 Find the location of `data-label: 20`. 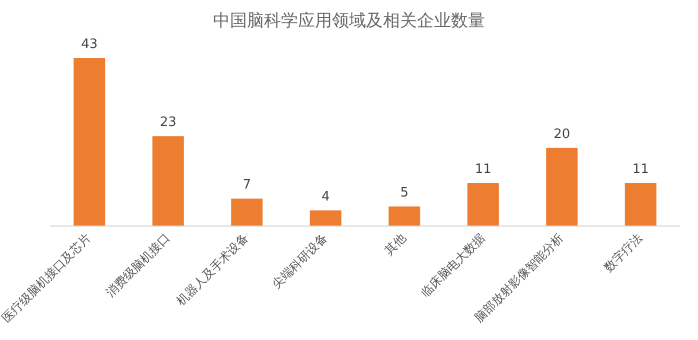

data-label: 20 is located at coordinates (562, 134).